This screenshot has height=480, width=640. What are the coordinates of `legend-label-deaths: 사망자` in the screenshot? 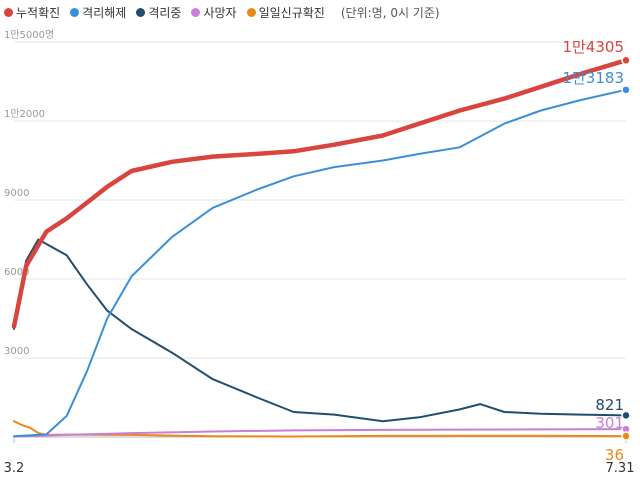 It's located at (220, 12).